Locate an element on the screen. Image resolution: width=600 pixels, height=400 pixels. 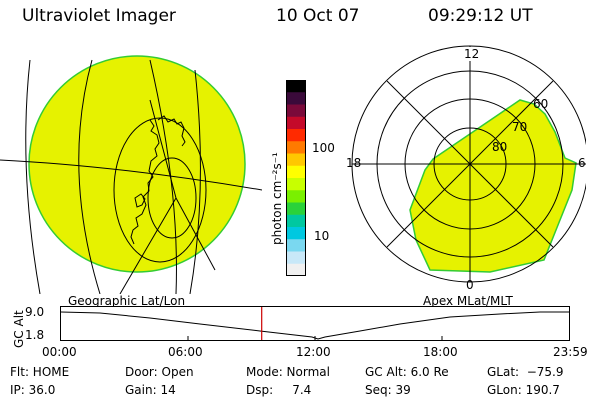
colorbar is located at coordinates (296, 178).